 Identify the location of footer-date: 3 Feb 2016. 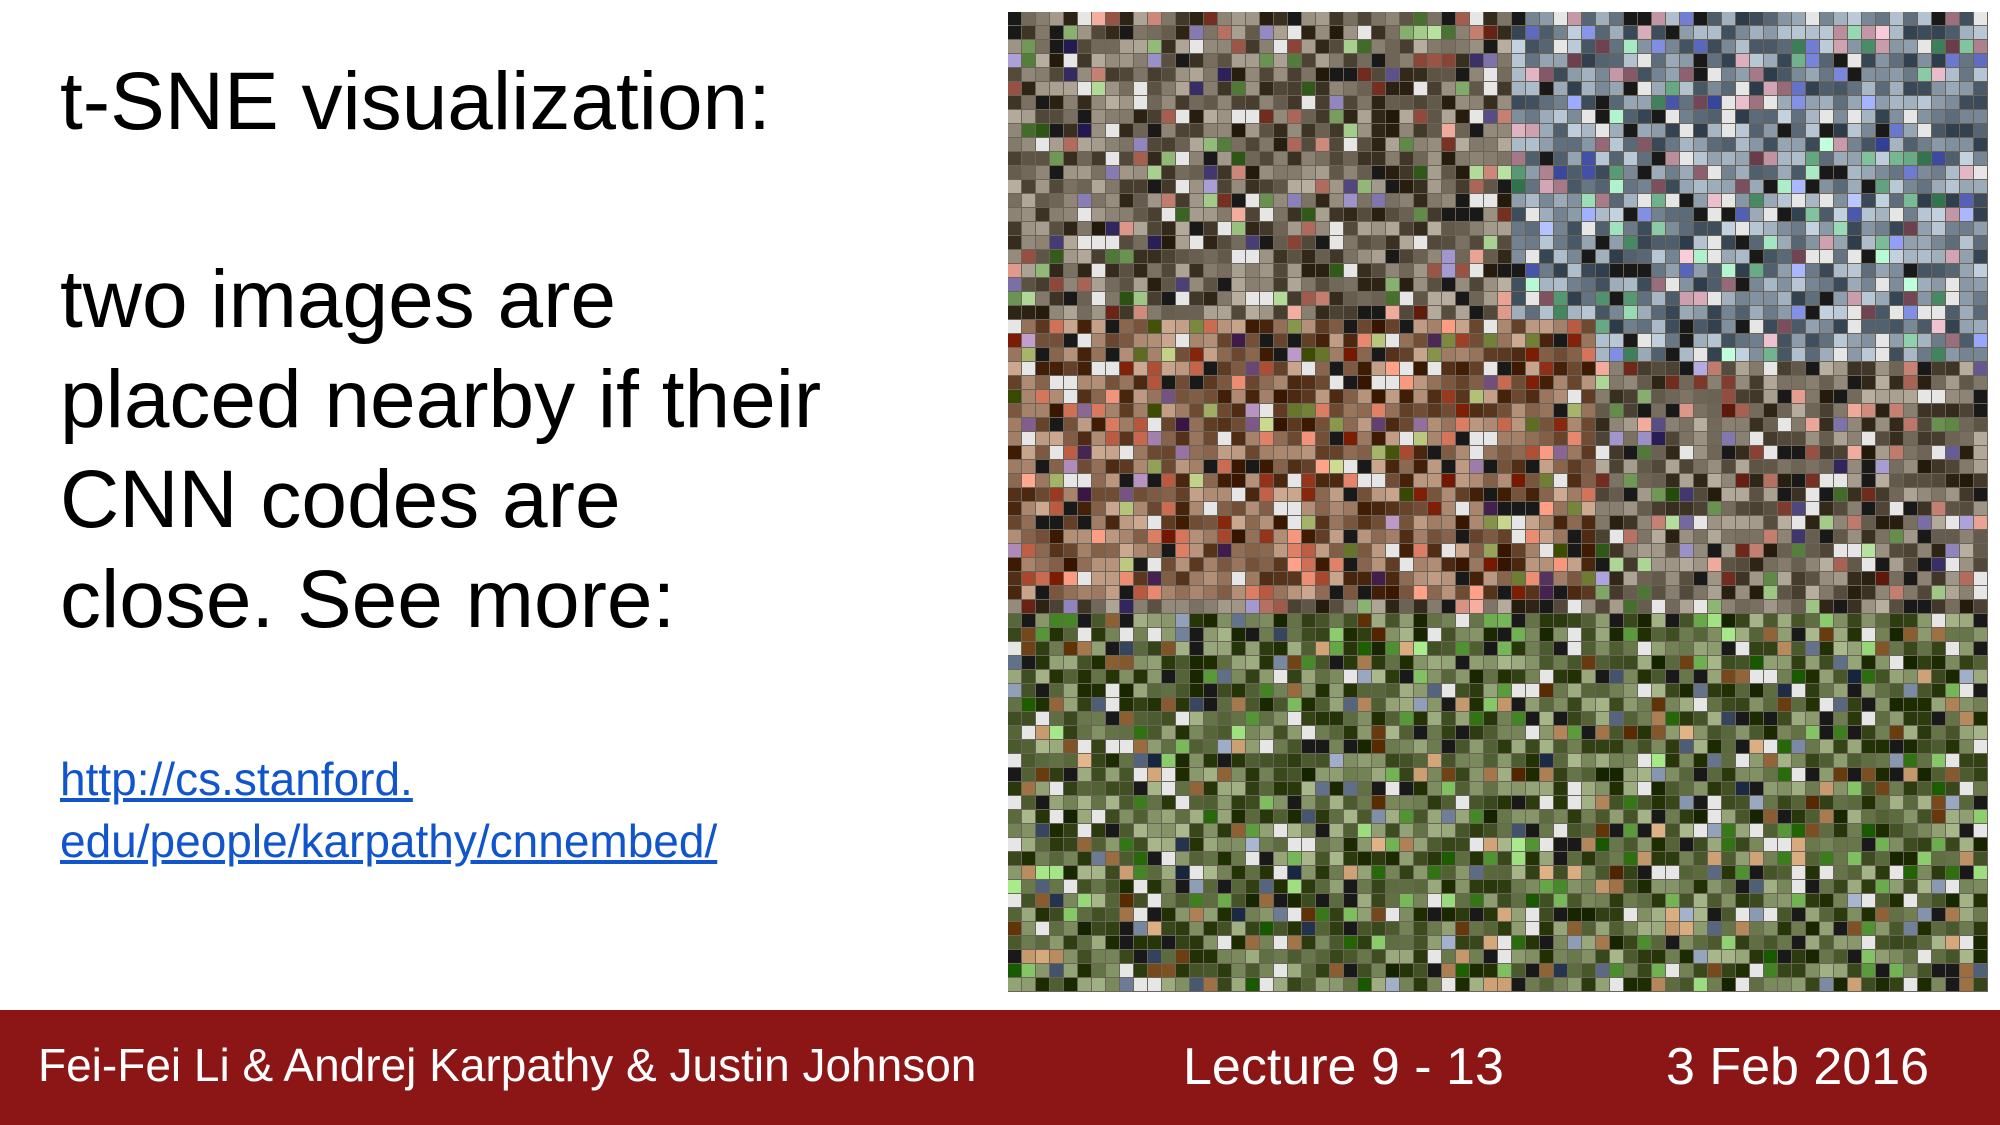
(1798, 1067).